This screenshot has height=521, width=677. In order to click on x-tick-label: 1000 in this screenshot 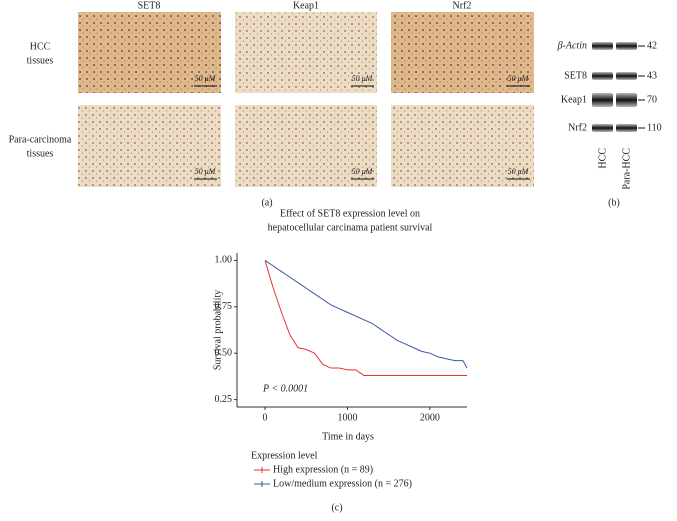, I will do `click(347, 417)`.